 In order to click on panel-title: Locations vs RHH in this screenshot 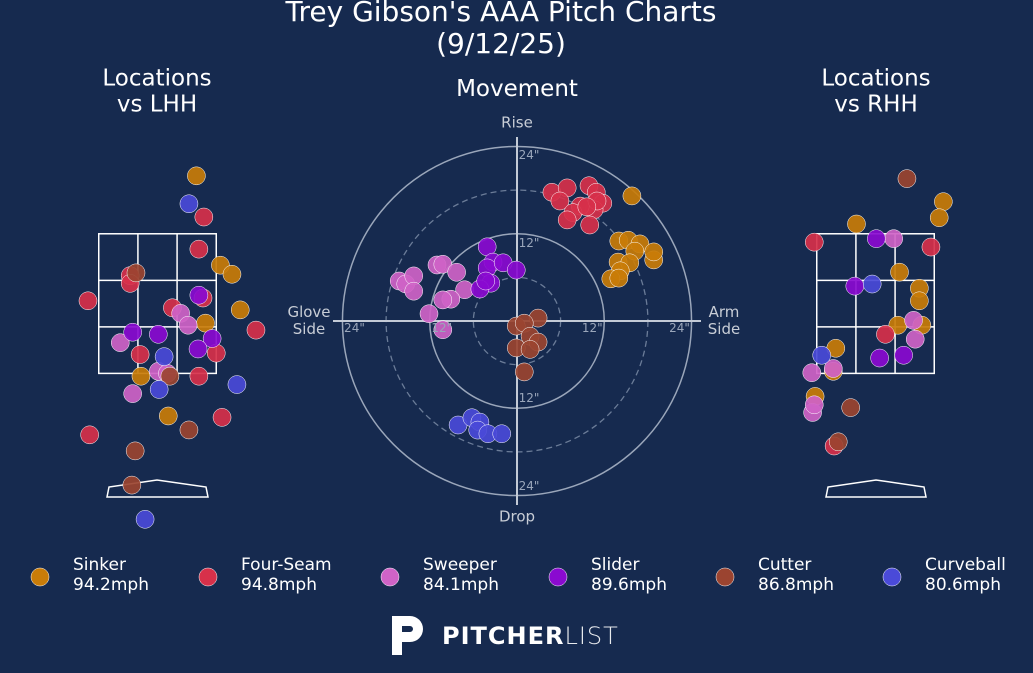, I will do `click(876, 91)`.